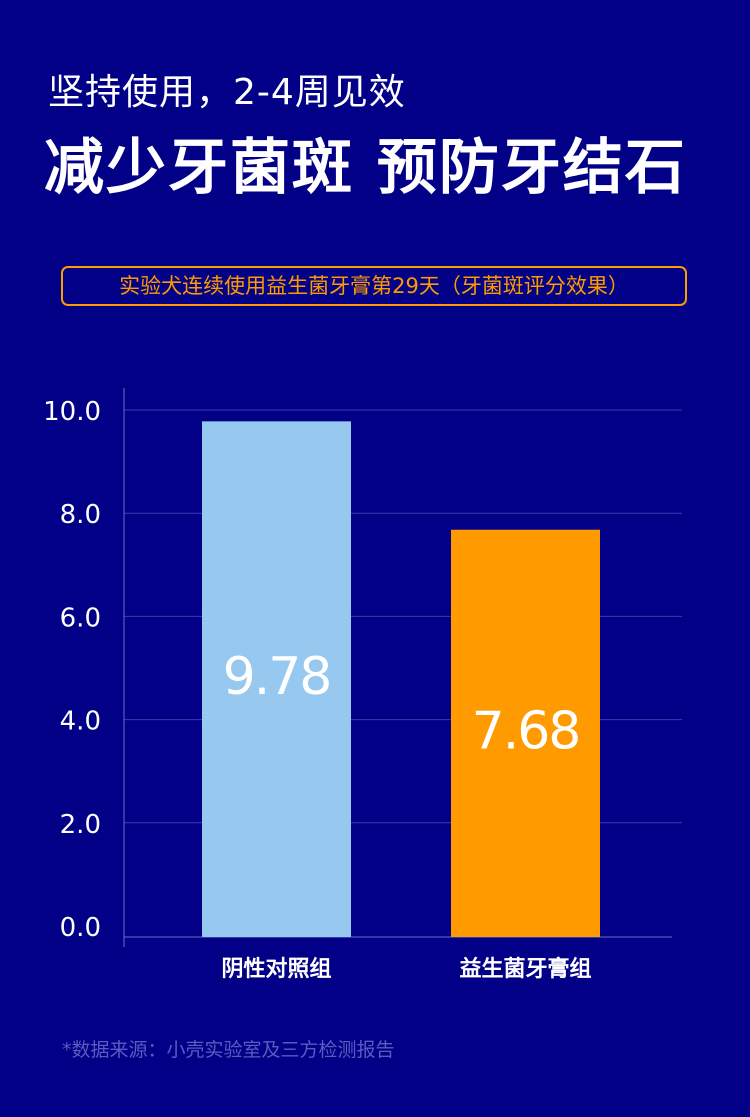 This screenshot has height=1117, width=750. What do you see at coordinates (80, 722) in the screenshot?
I see `y-tick-label: 4.0` at bounding box center [80, 722].